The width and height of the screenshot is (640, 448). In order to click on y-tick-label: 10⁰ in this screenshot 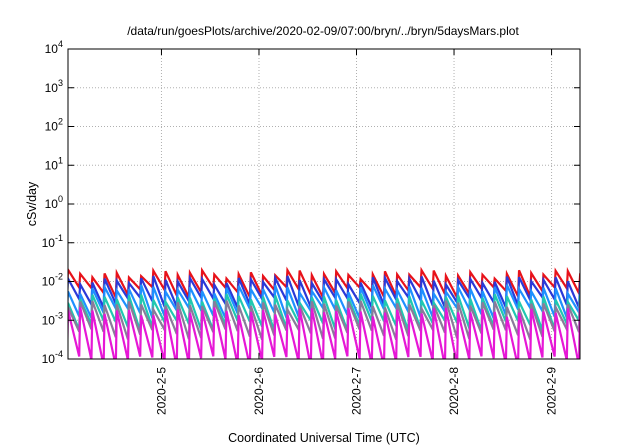, I will do `click(54, 202)`.